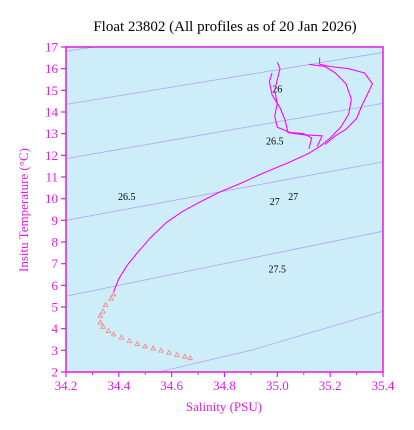 This screenshot has height=430, width=414. I want to click on y-tick-label: 14, so click(52, 112).